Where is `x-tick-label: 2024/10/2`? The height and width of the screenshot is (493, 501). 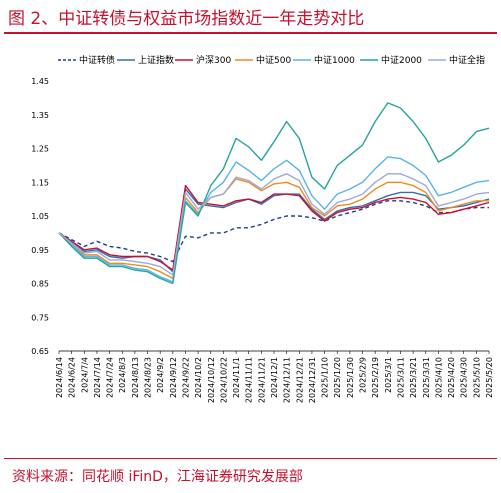
x-tick-label: 2024/10/2 is located at coordinates (198, 377).